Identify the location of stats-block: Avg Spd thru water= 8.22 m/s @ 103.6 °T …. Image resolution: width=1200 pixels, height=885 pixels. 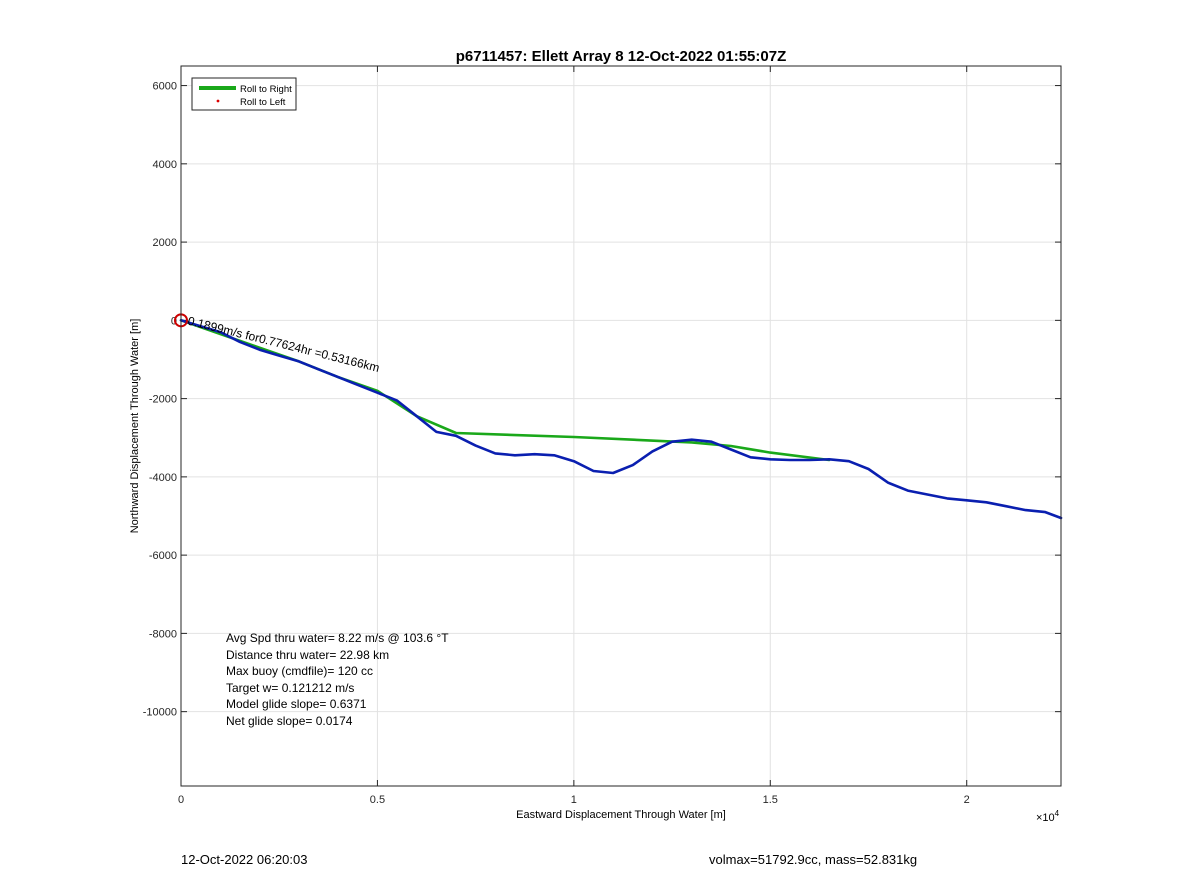
(337, 679).